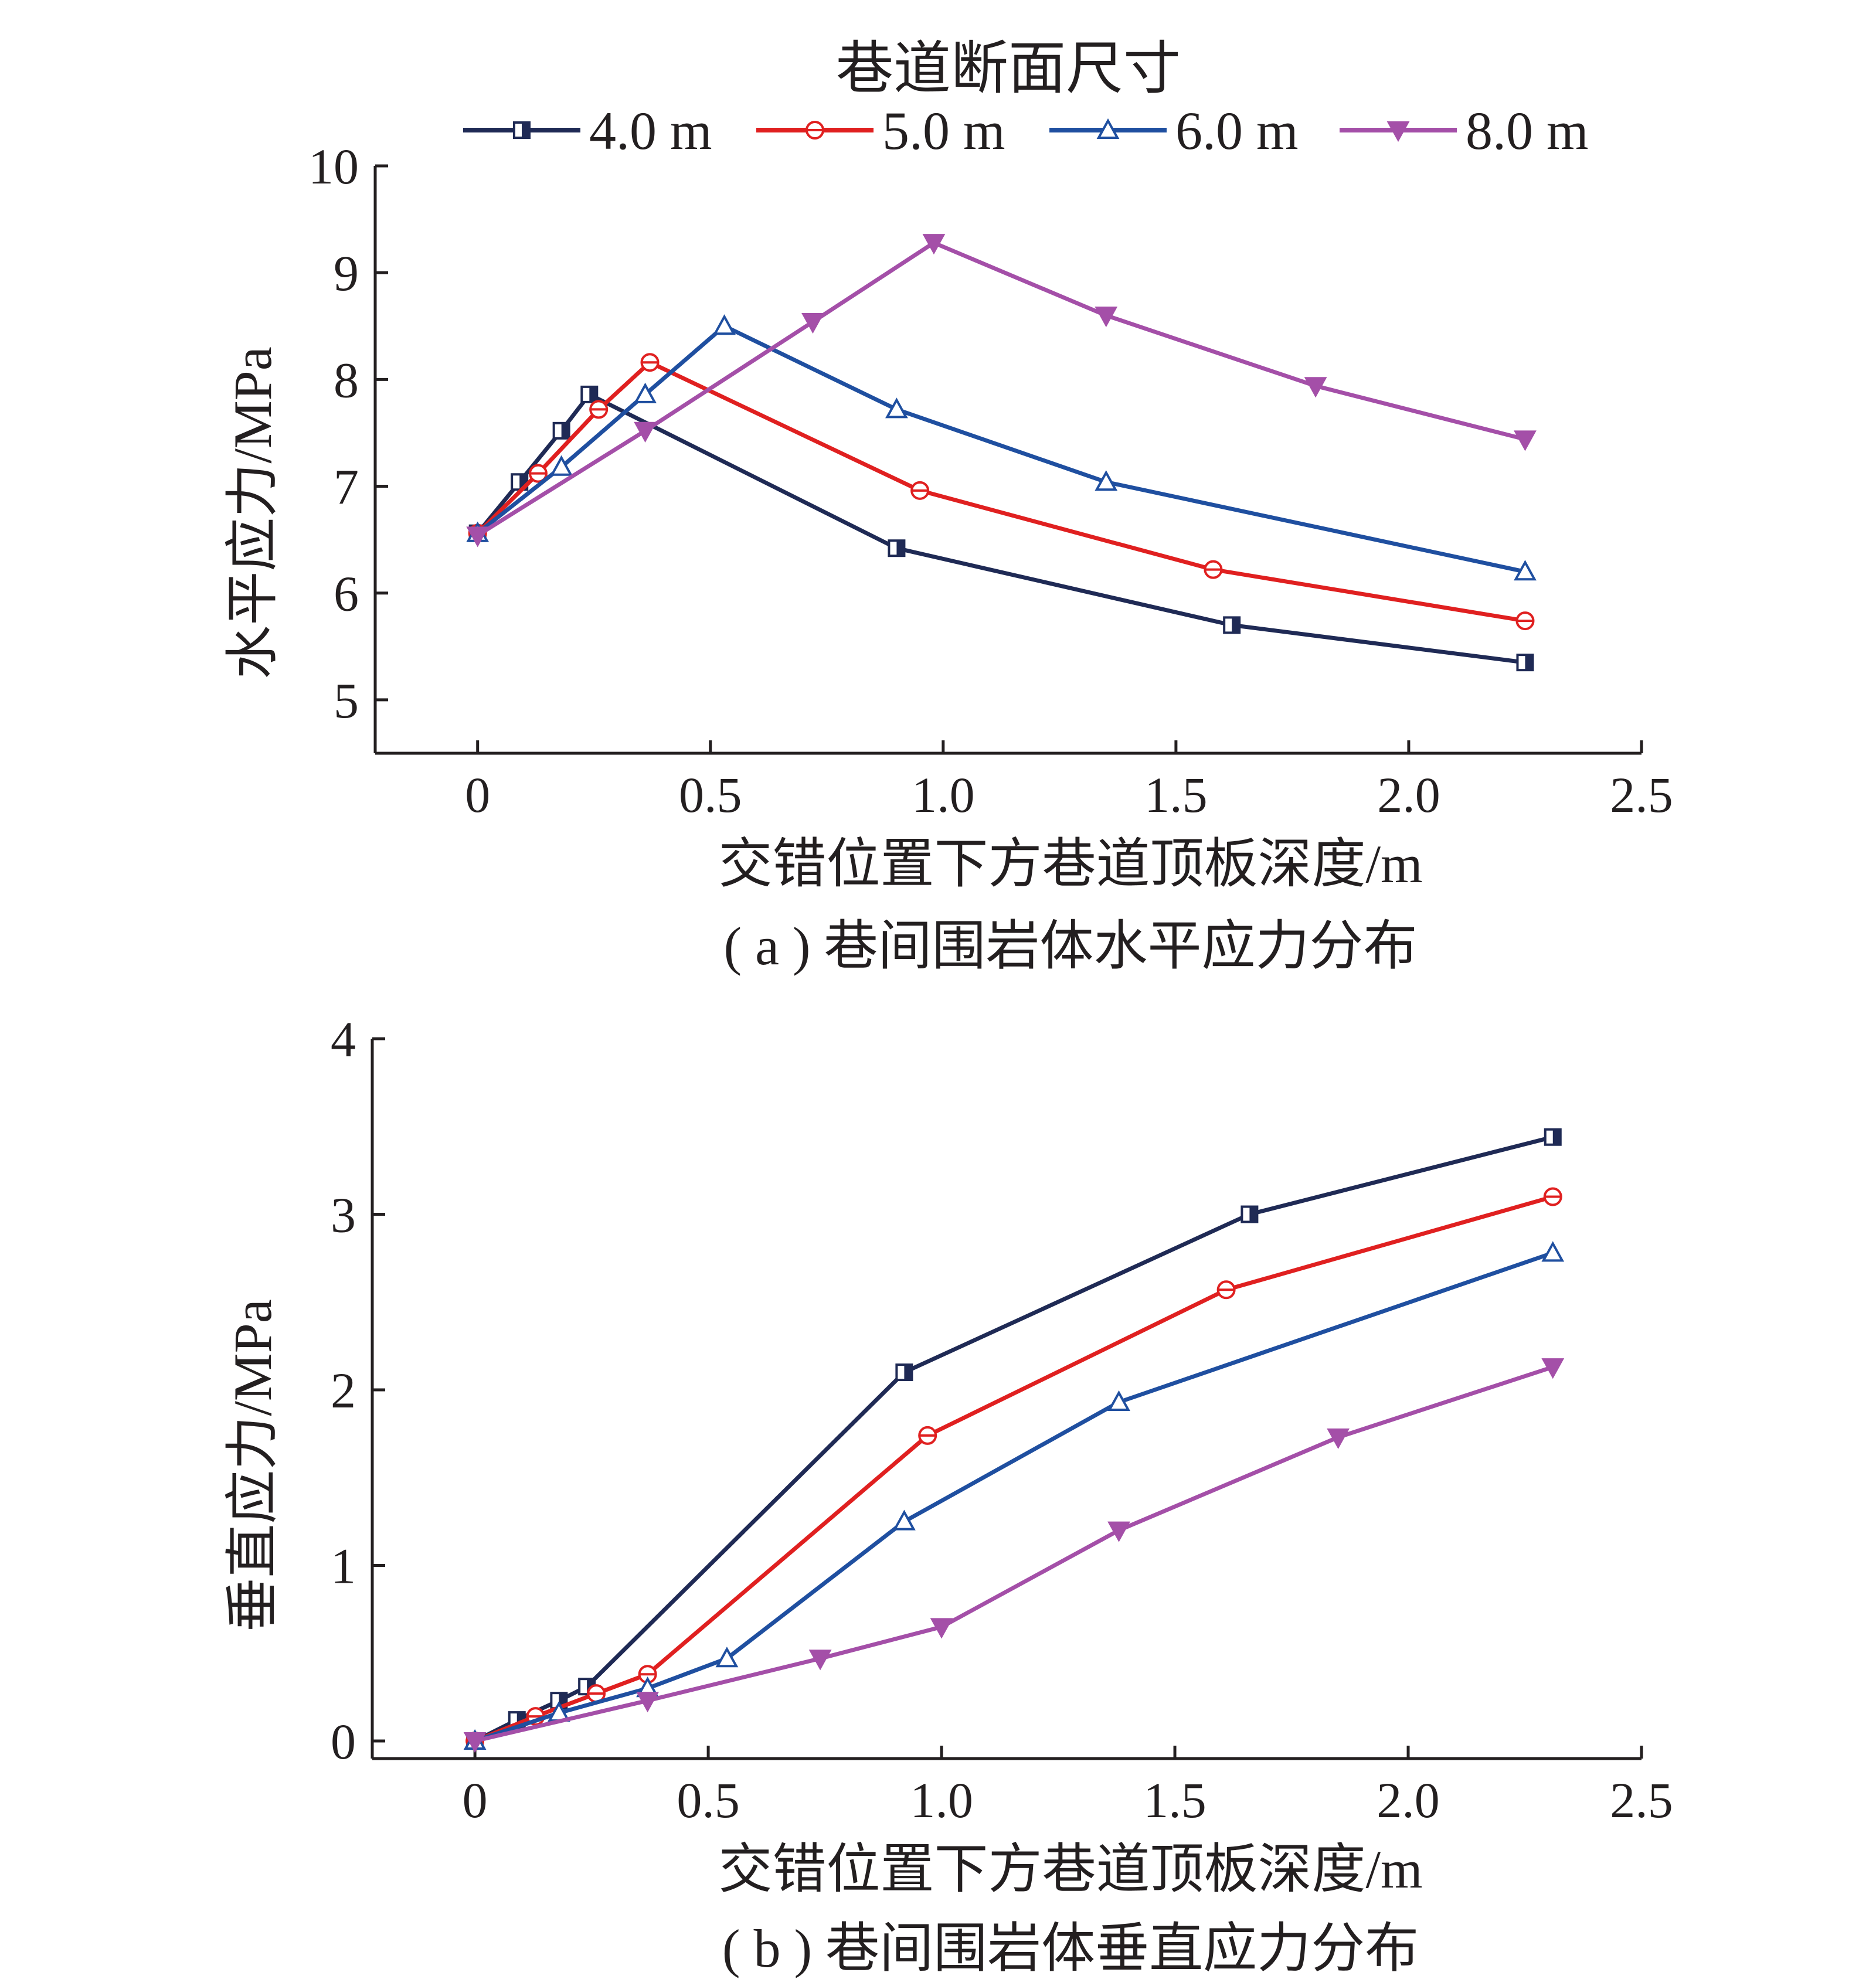 This screenshot has height=1986, width=1876. I want to click on chart-b-ylabel: 垂直应力/MPa, so click(253, 1465).